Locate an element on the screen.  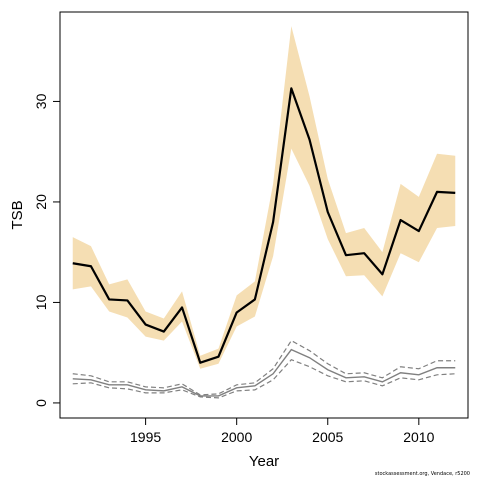
secondary-estimate-line is located at coordinates (264, 372).